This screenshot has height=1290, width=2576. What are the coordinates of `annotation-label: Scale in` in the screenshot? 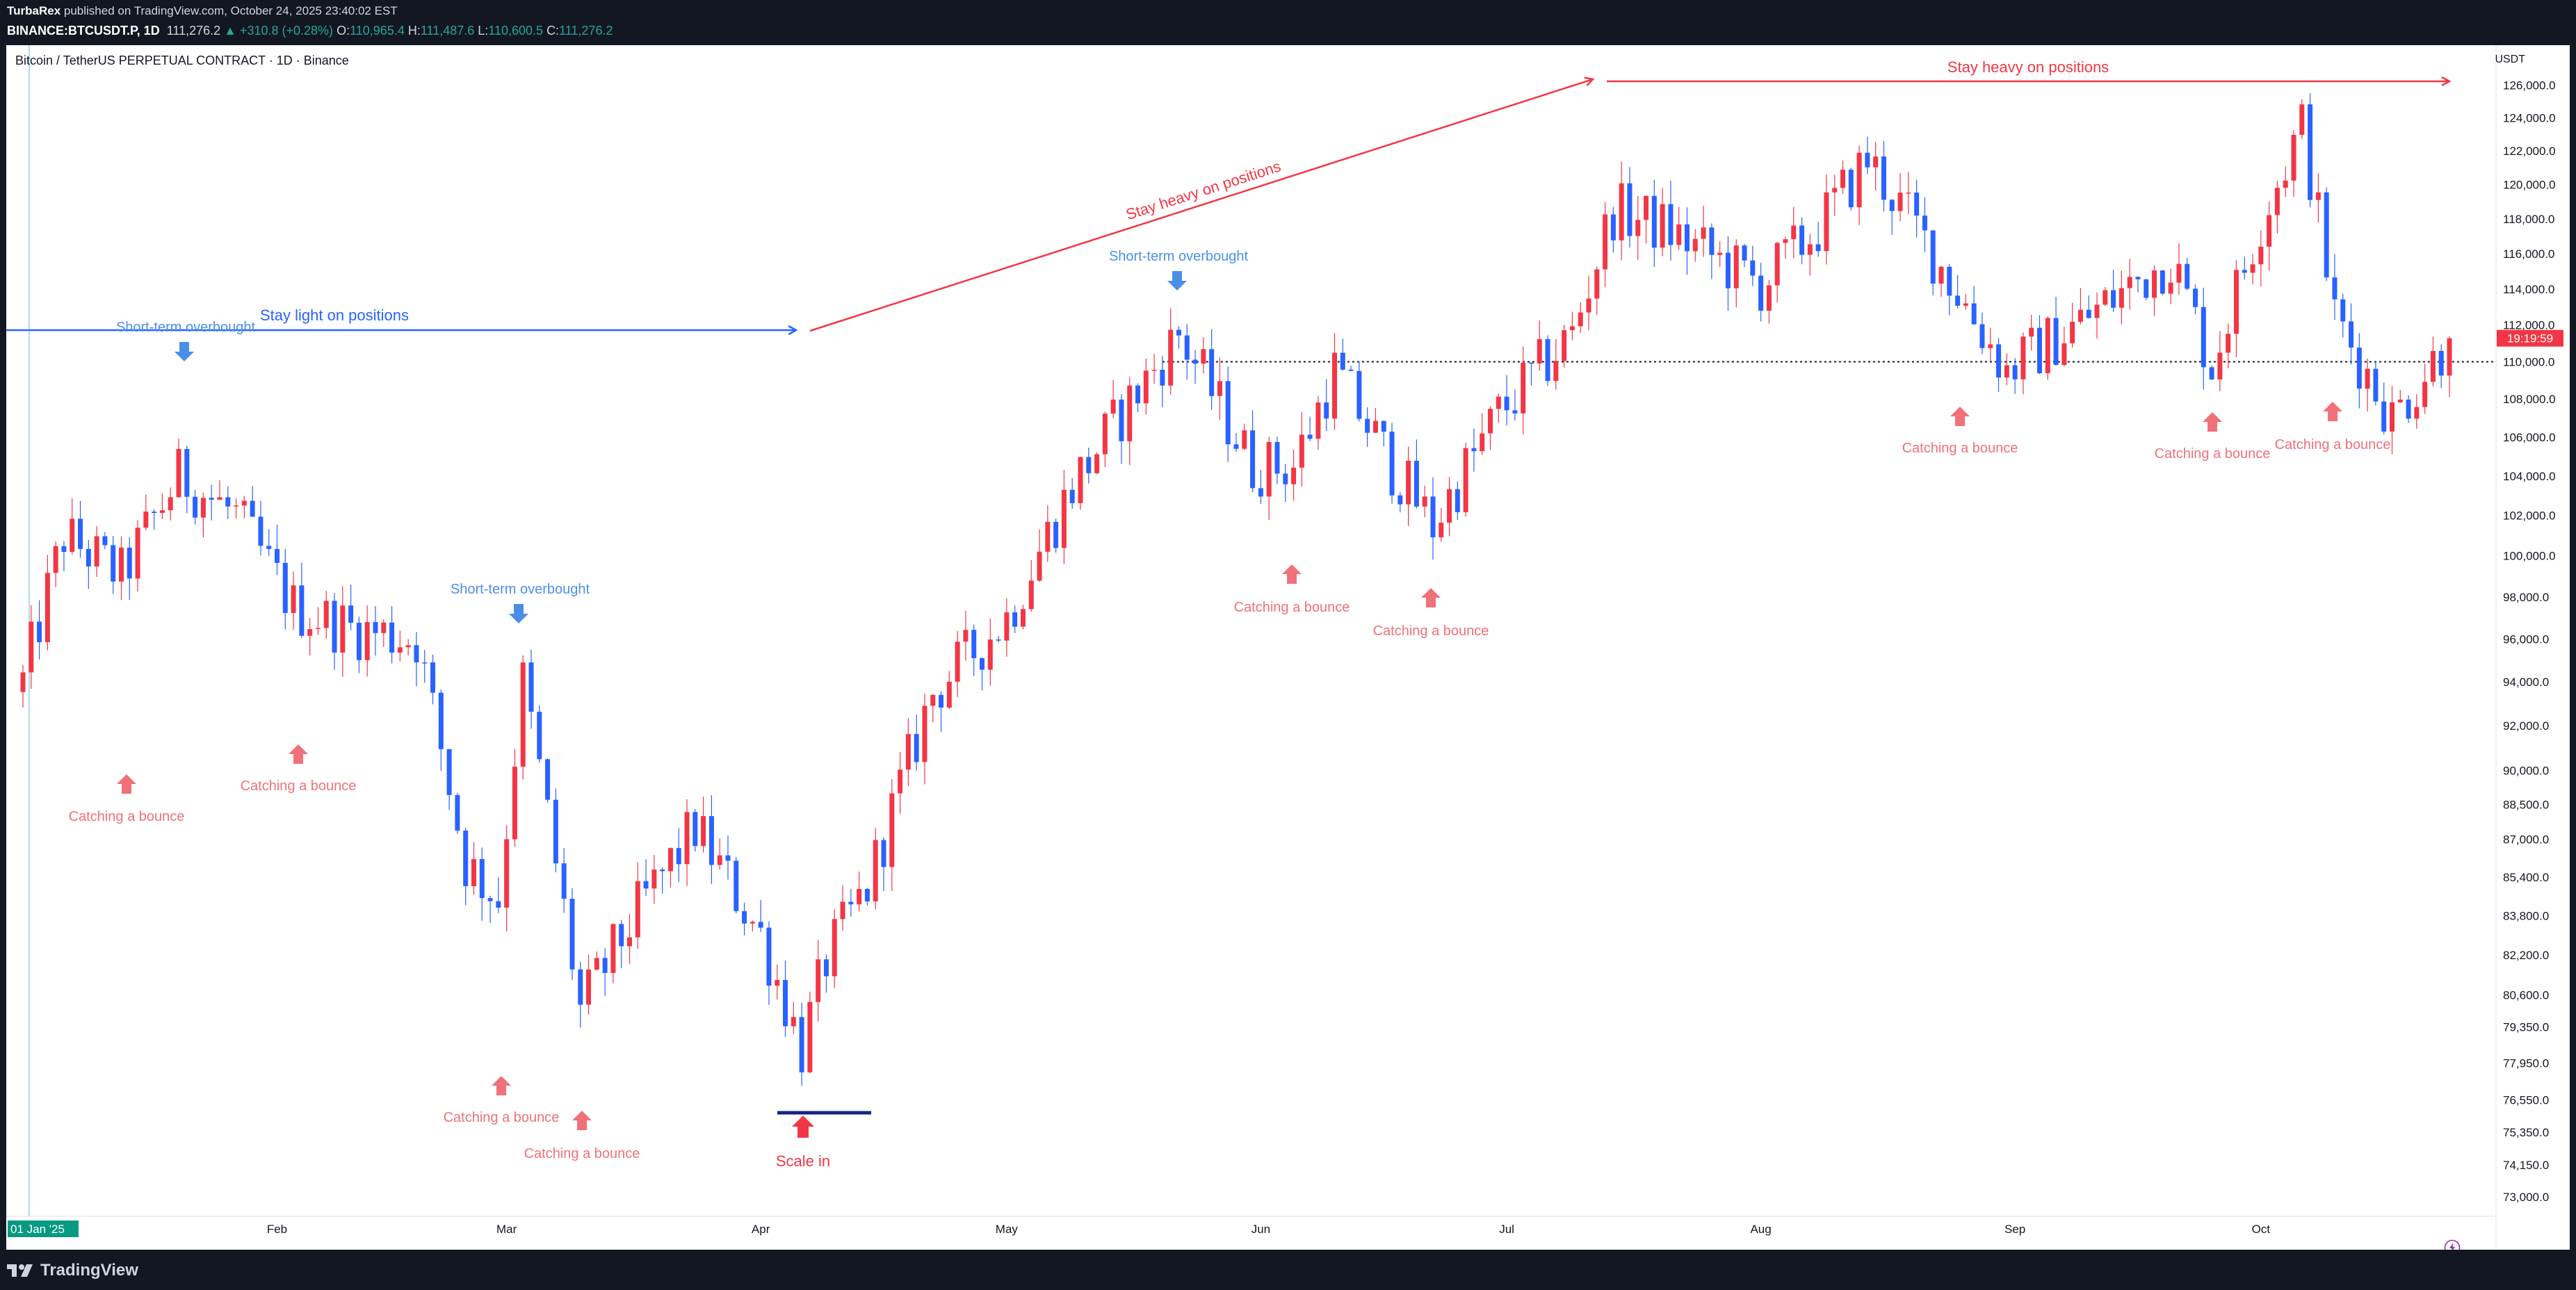 It's located at (803, 1161).